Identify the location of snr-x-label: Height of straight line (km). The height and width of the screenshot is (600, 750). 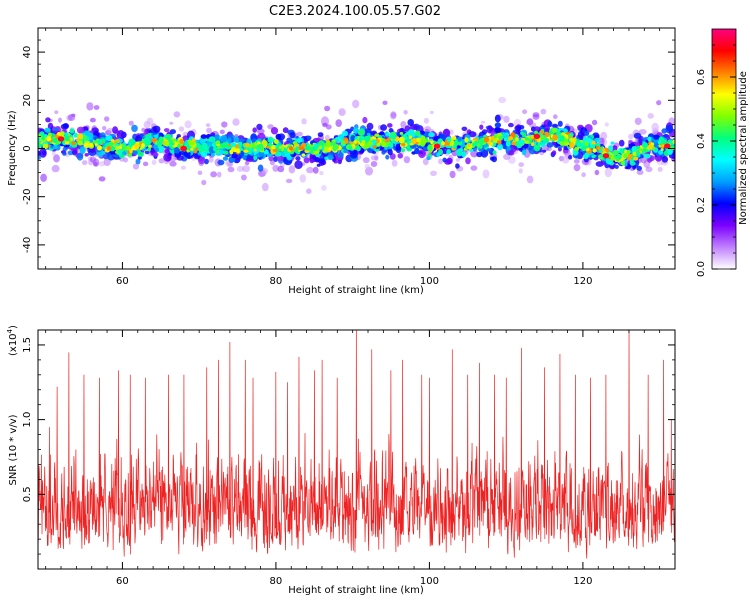
(356, 590).